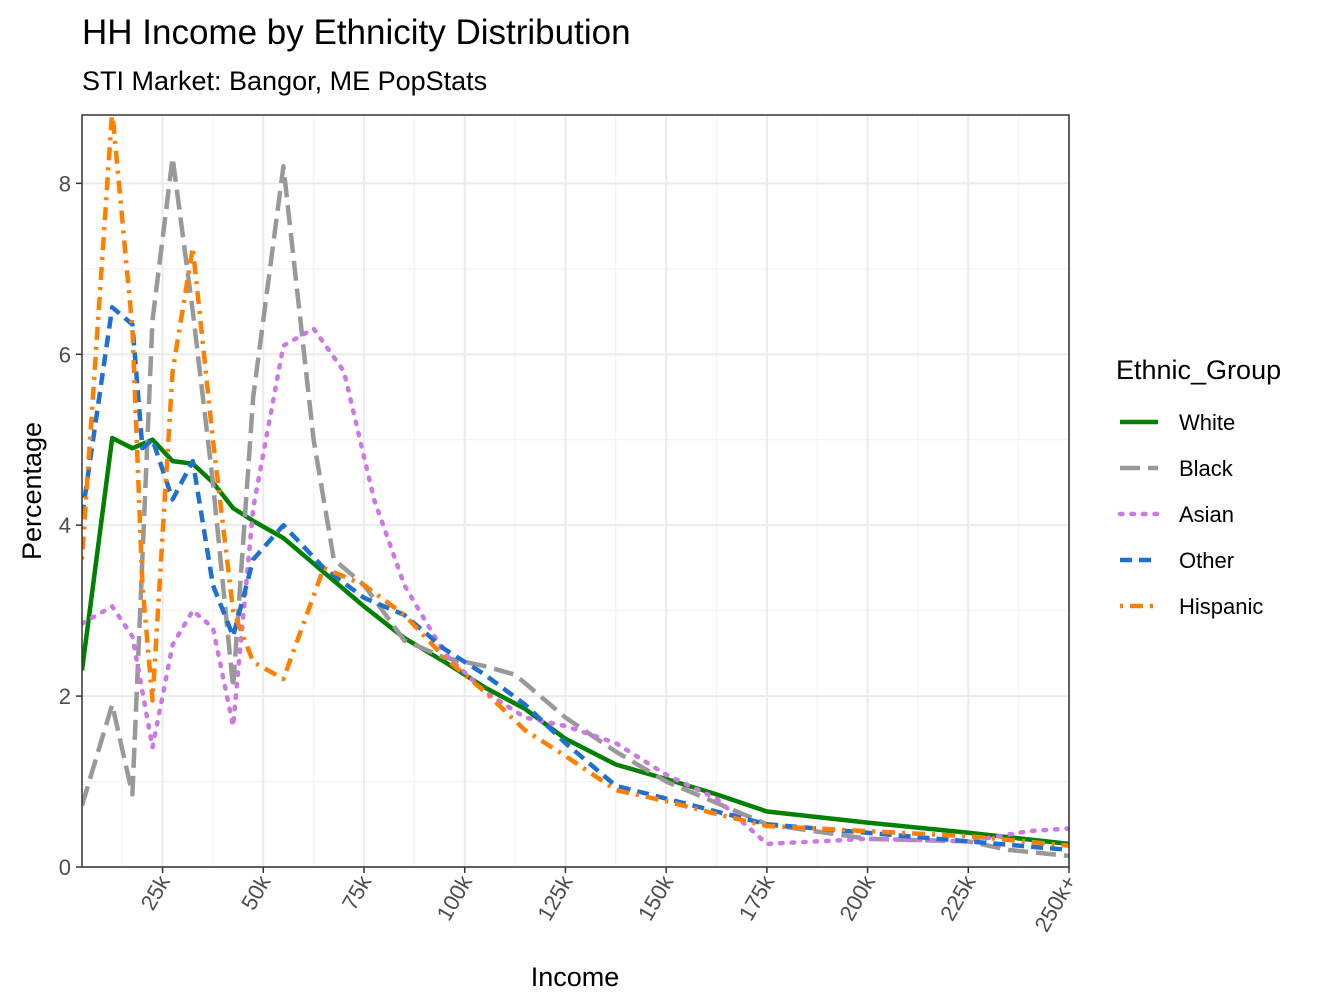 The image size is (1344, 1008). Describe the element at coordinates (156, 892) in the screenshot. I see `x-tick-label: 25k` at that location.